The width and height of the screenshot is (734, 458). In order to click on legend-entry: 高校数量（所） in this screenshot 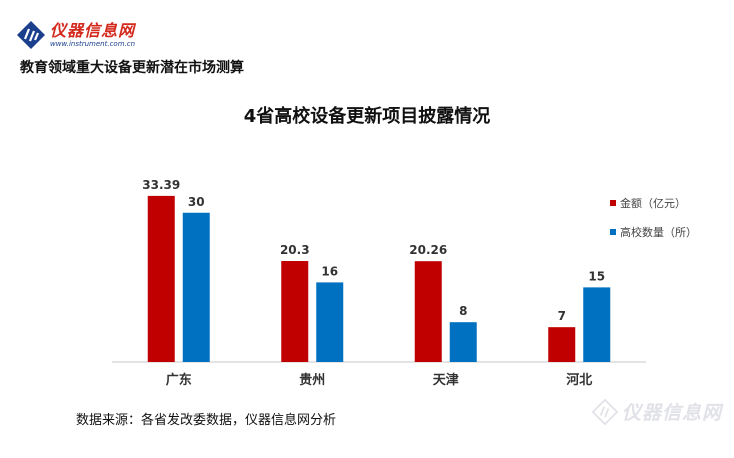, I will do `click(658, 232)`.